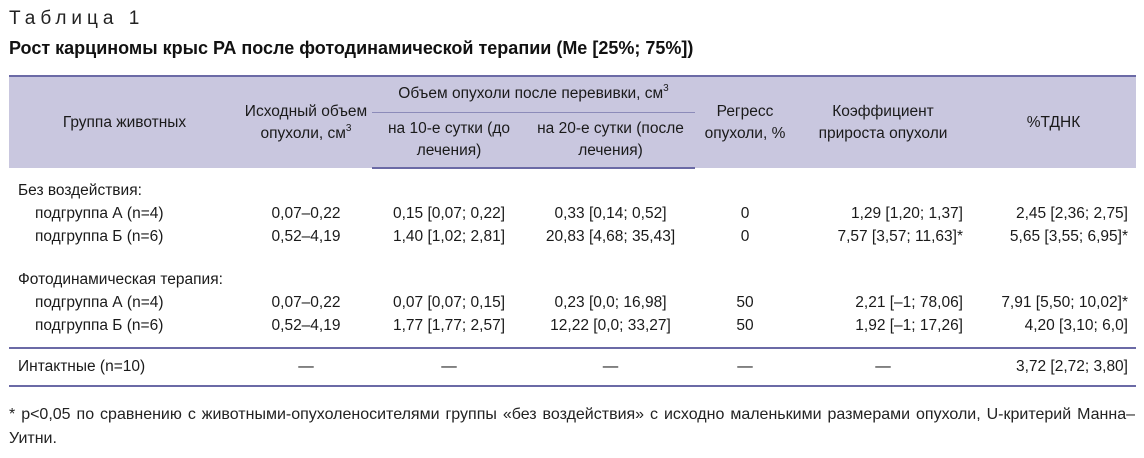  Describe the element at coordinates (449, 236) in the screenshot. I see `cell-day10: 1,40 [1,02; 2,81]` at that location.